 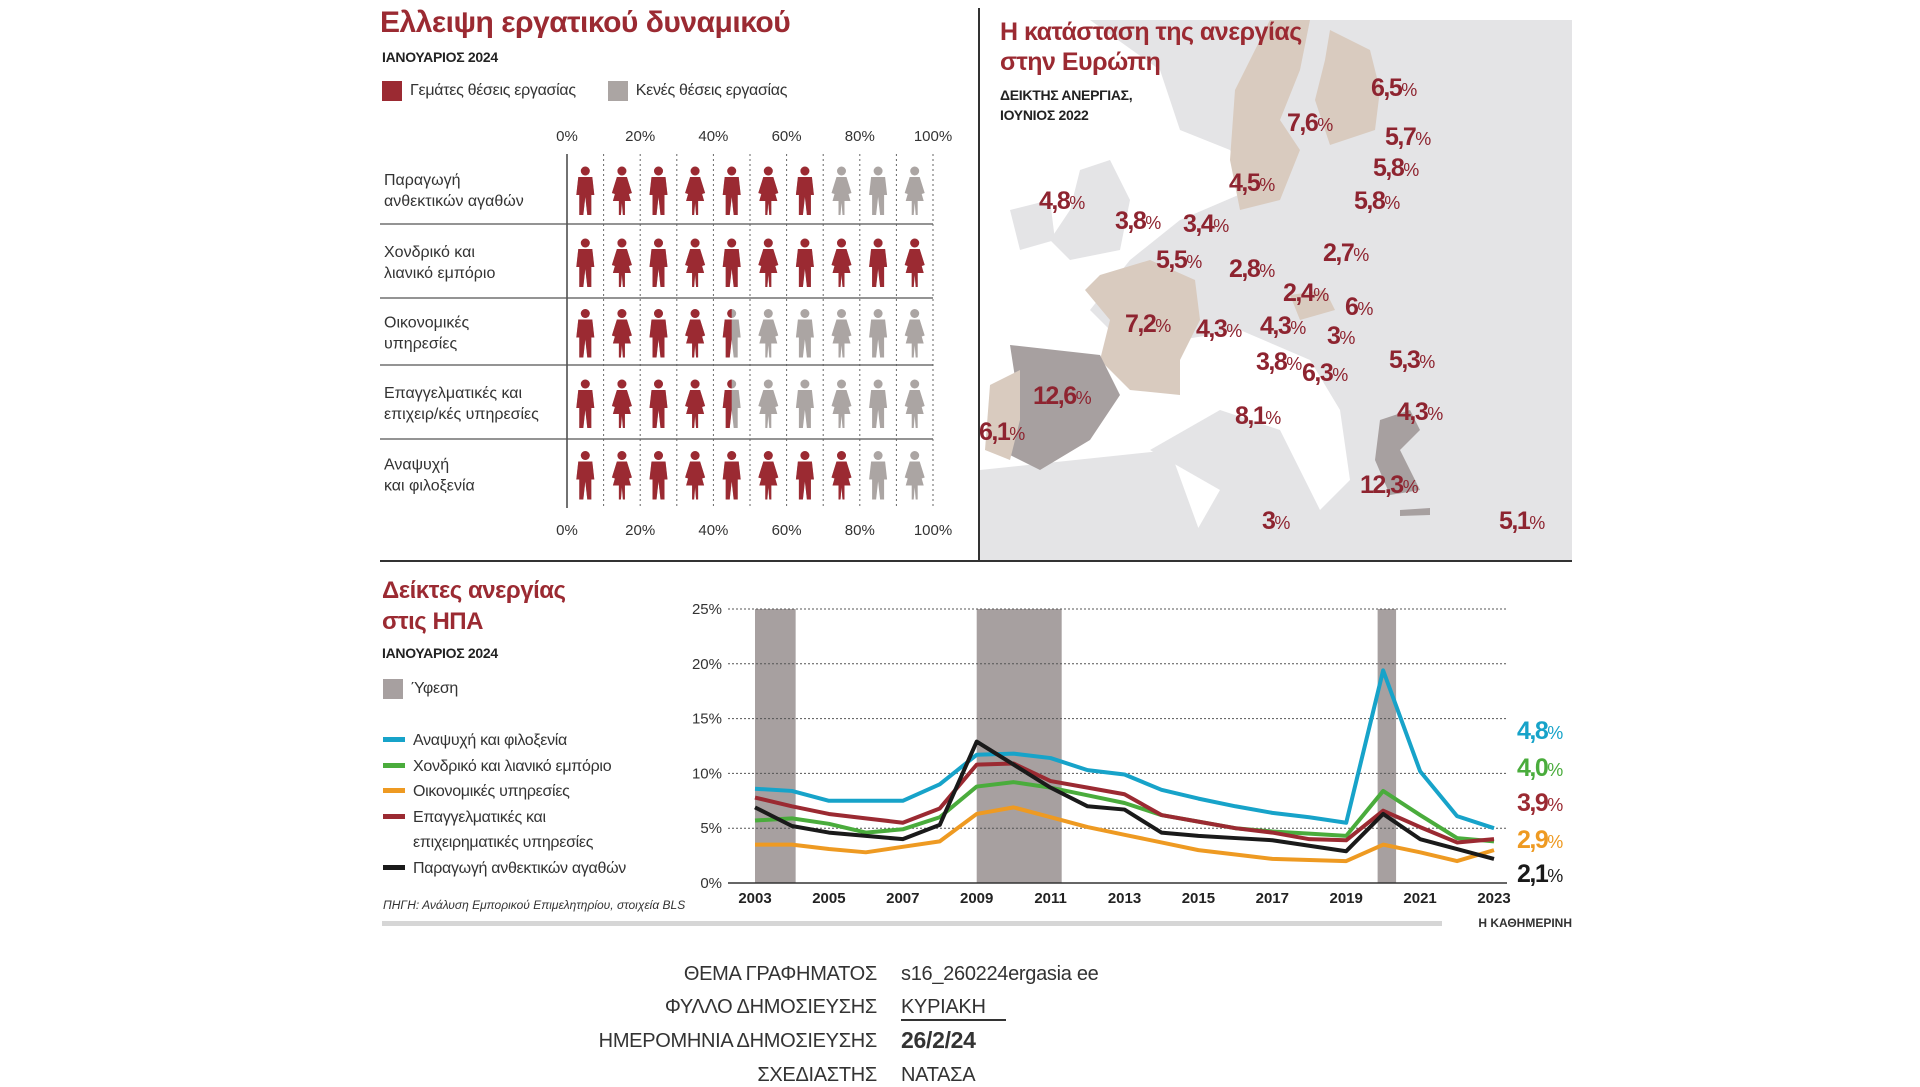 What do you see at coordinates (976, 898) in the screenshot?
I see `x-tick-label: 2009` at bounding box center [976, 898].